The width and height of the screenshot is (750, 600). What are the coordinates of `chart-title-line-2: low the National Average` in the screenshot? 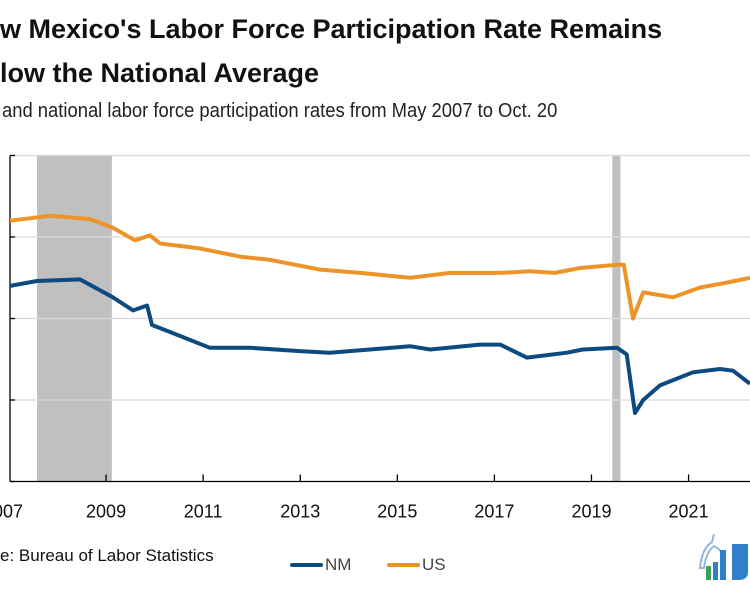 It's located at (160, 73).